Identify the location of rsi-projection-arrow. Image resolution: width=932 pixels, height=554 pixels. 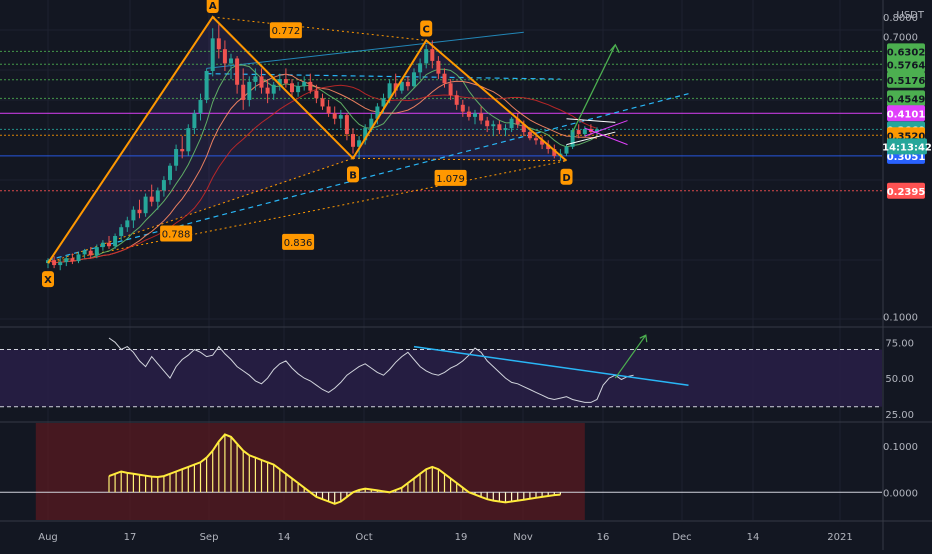
(631, 356).